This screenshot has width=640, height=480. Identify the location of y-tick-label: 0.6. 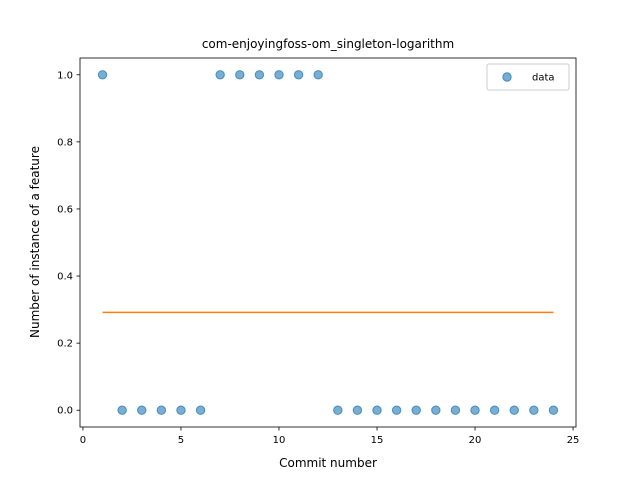
(65, 209).